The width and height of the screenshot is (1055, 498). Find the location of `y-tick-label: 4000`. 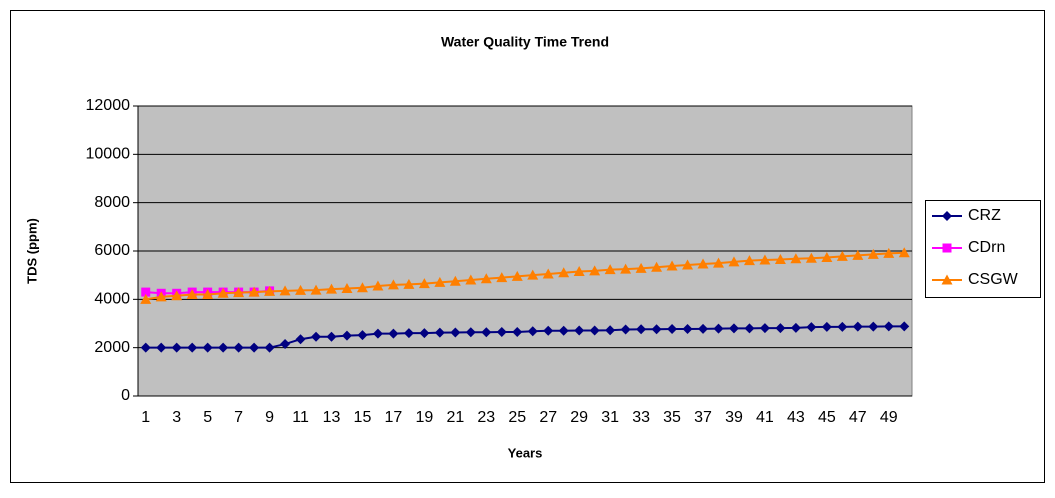

y-tick-label: 4000 is located at coordinates (112, 299).